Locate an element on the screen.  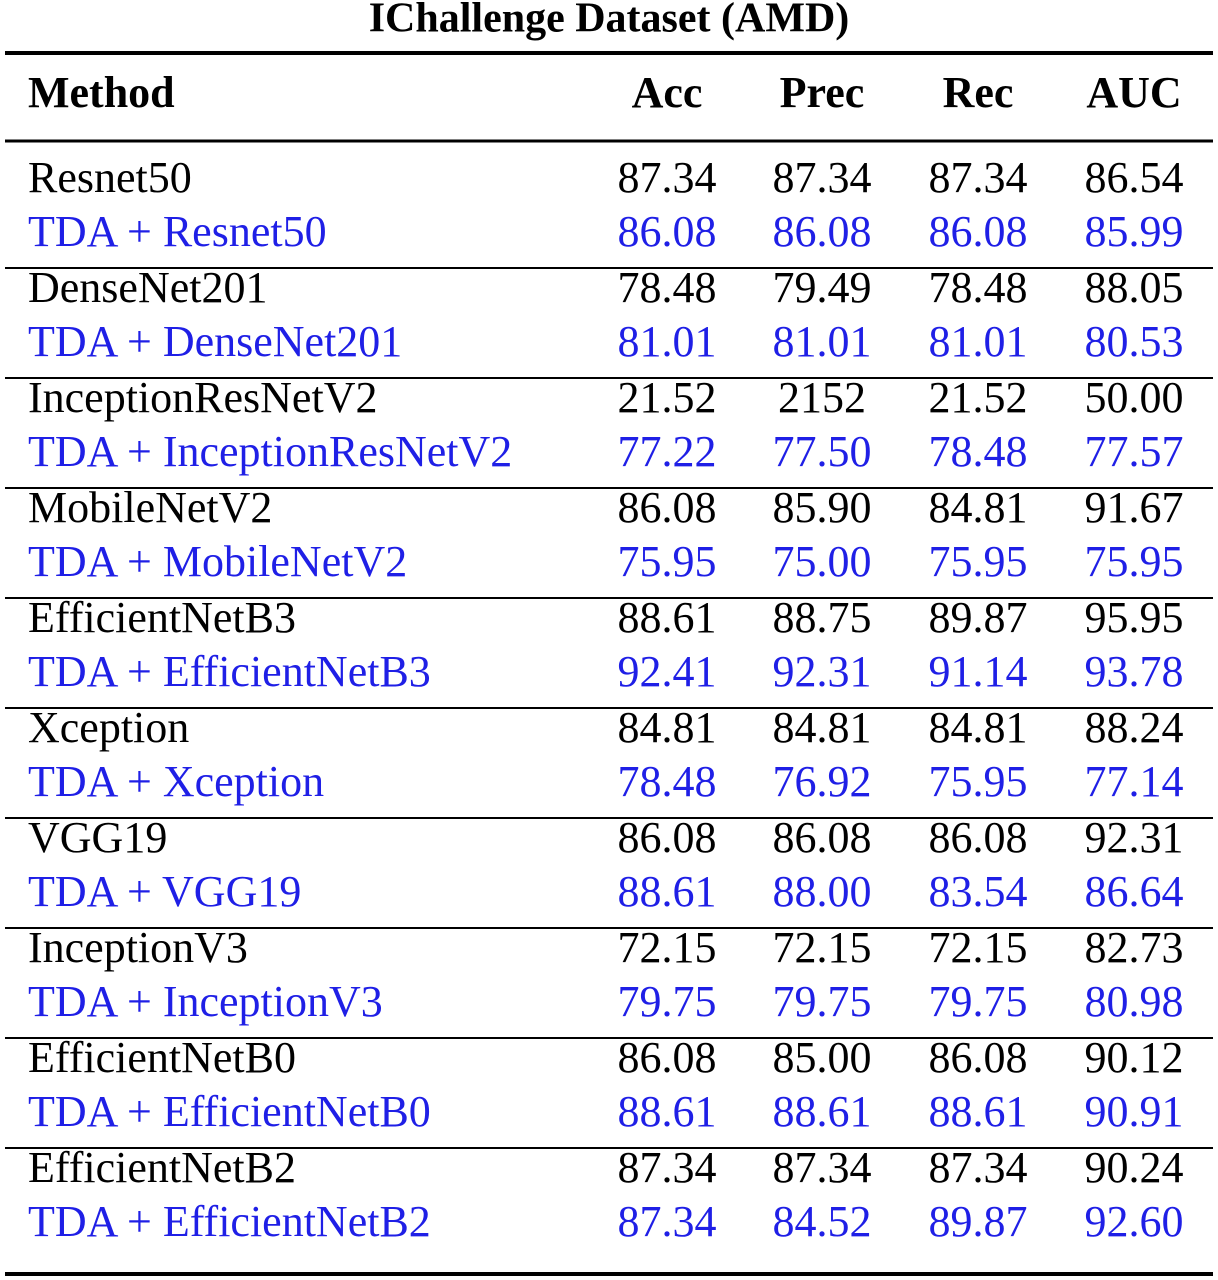
method-cell: DenseNet201 is located at coordinates (148, 287).